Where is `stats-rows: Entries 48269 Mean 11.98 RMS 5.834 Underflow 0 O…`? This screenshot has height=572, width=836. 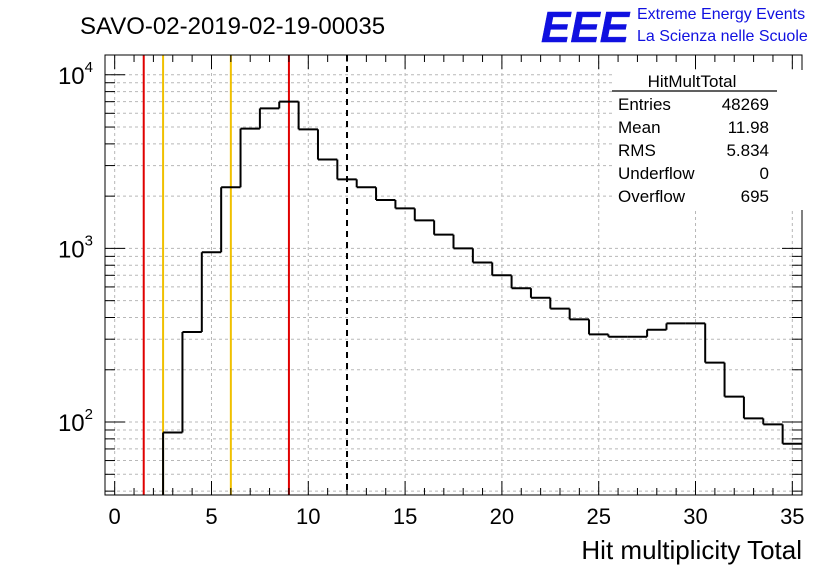 stats-rows: Entries 48269 Mean 11.98 RMS 5.834 Underflow 0 O… is located at coordinates (693, 150).